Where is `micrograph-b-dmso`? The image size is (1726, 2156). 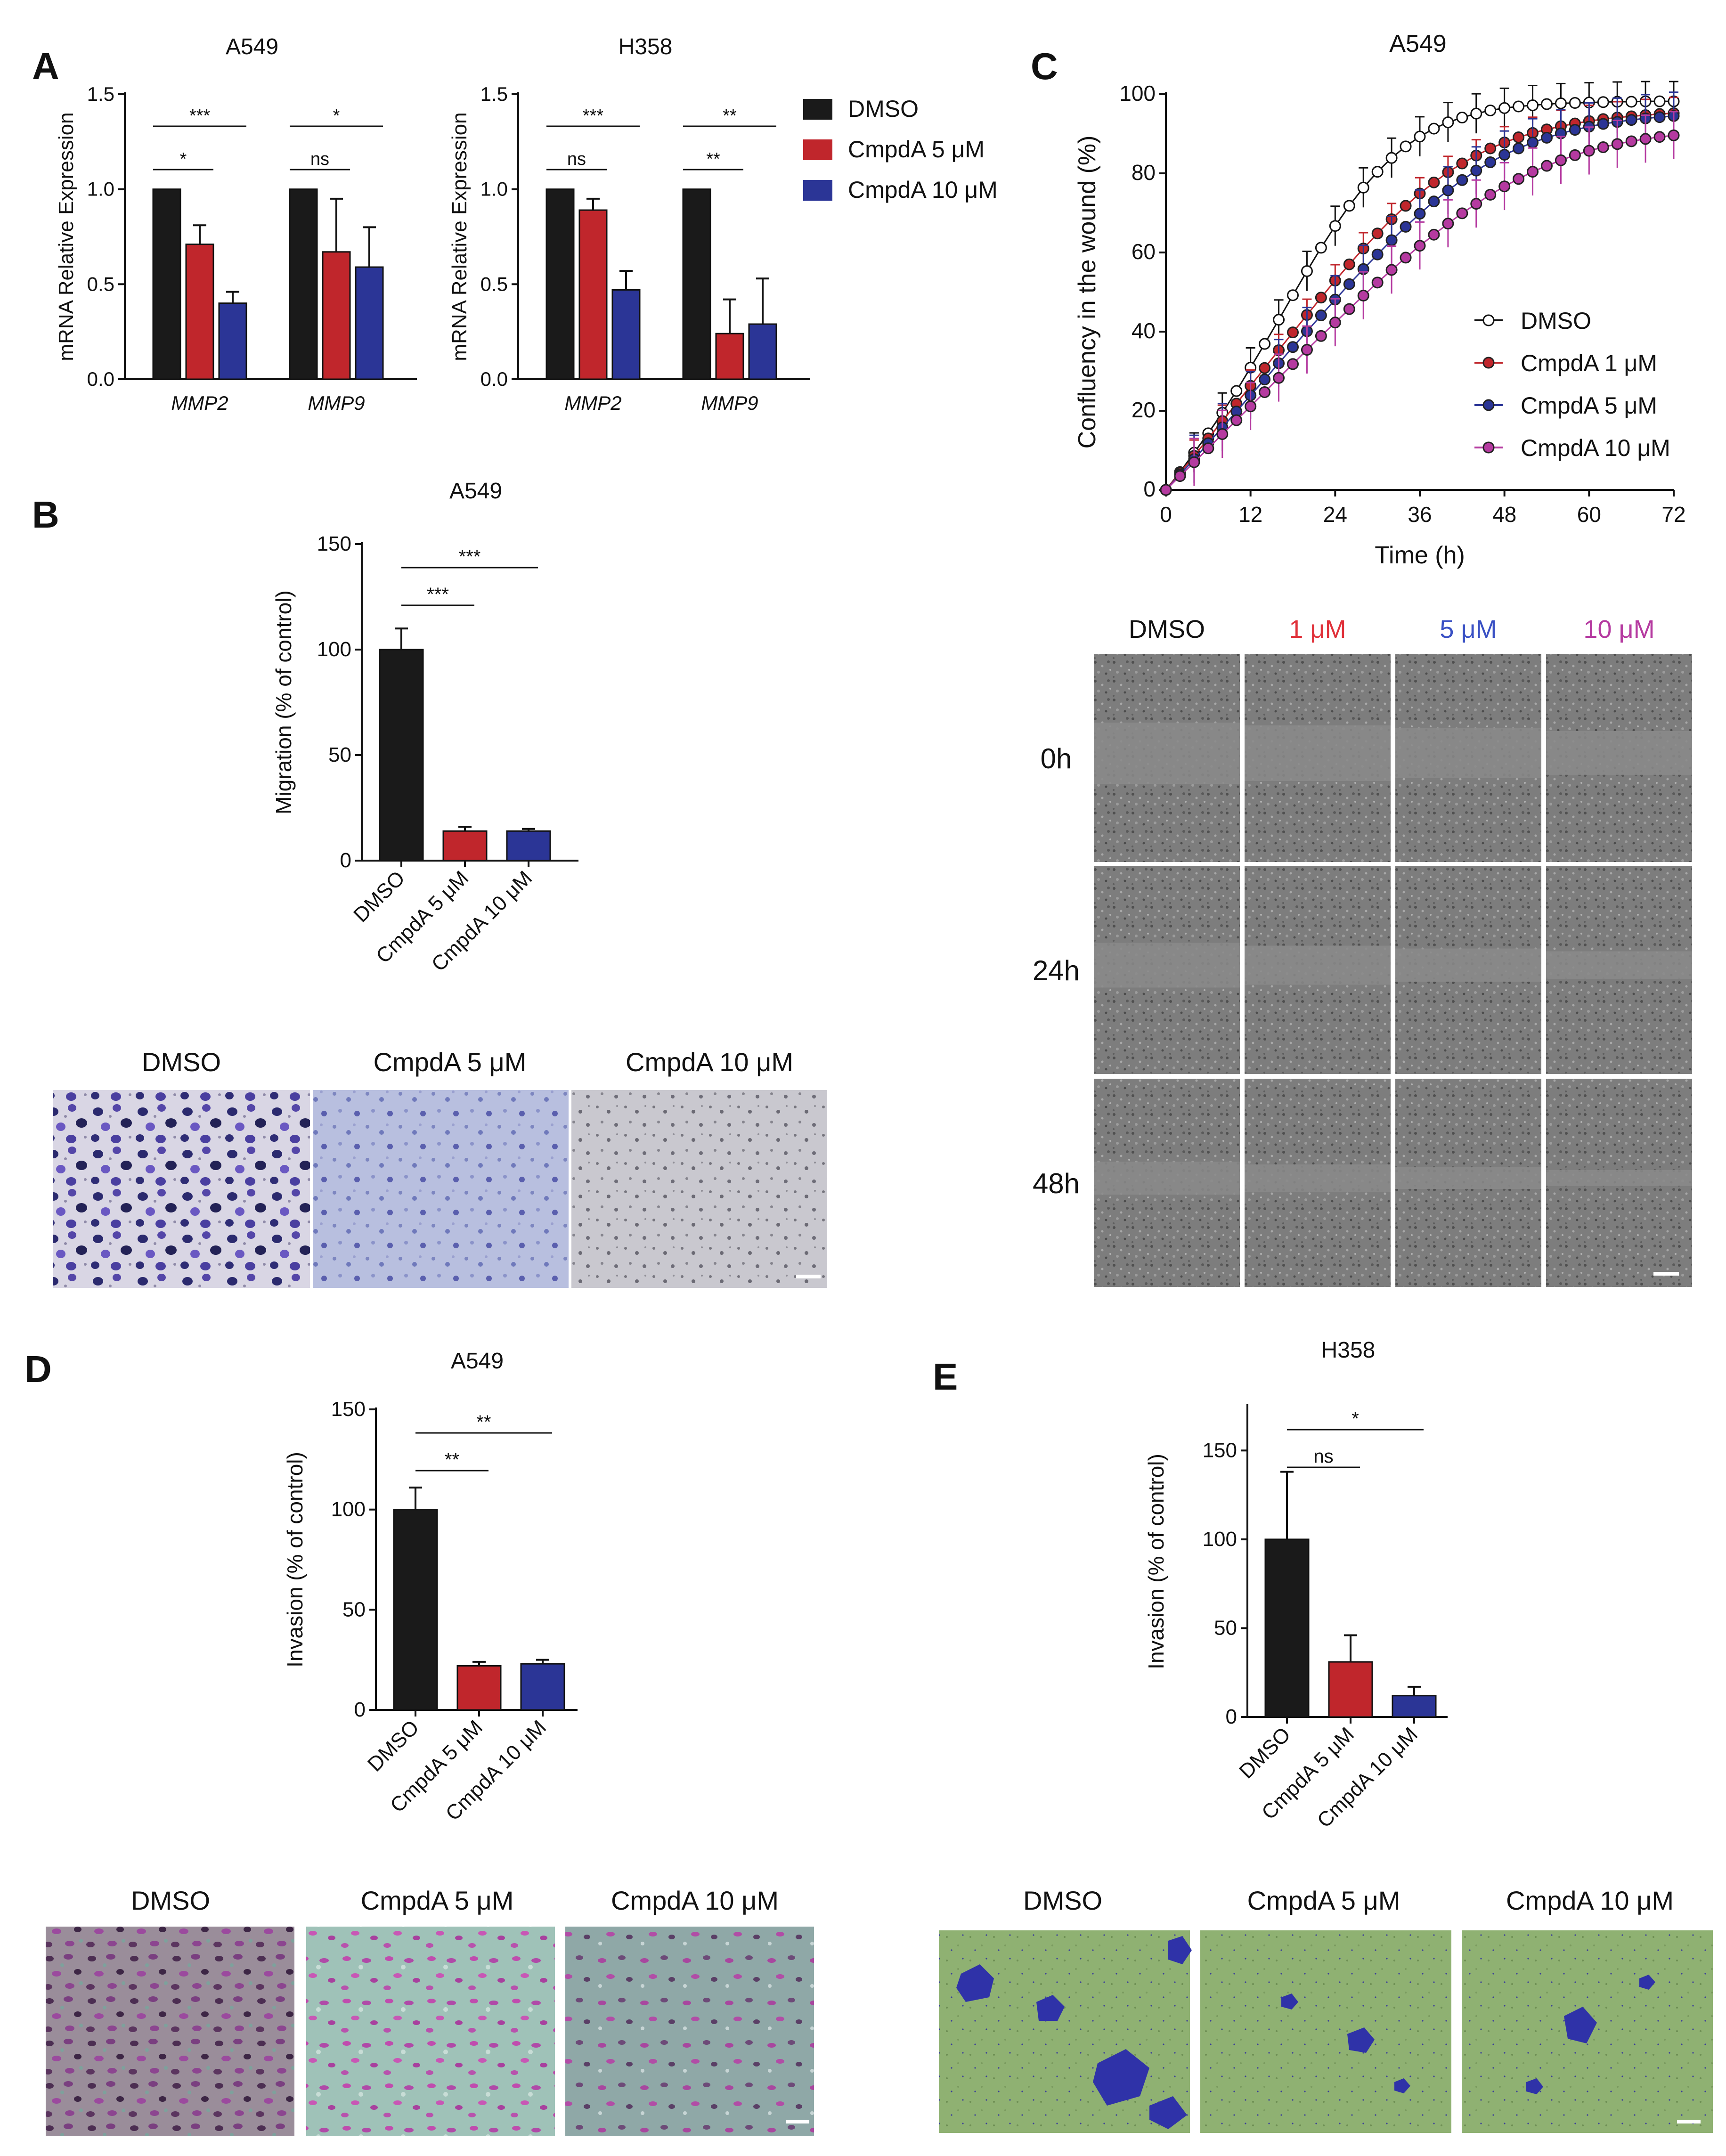
micrograph-b-dmso is located at coordinates (181, 1189).